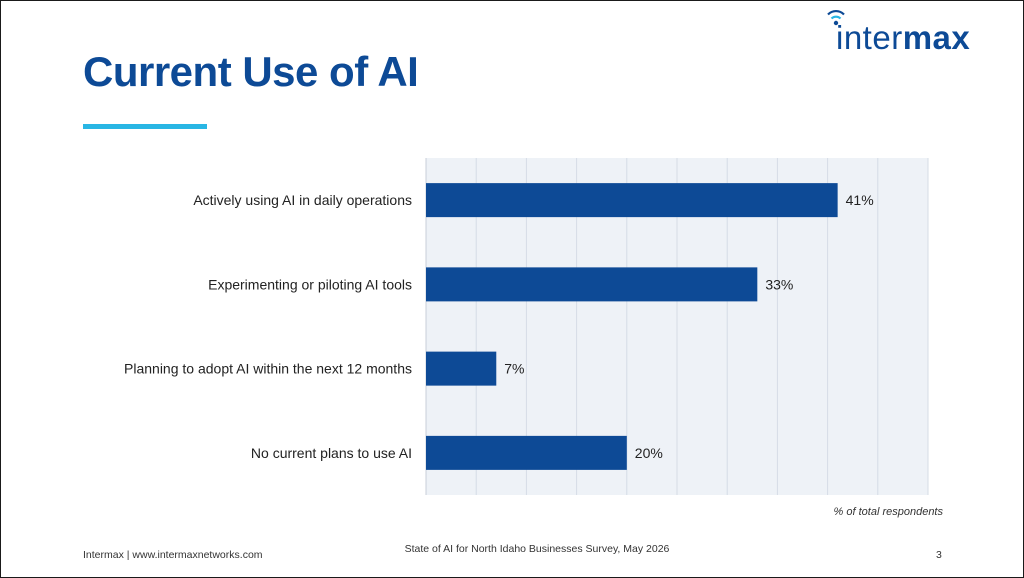 This screenshot has height=578, width=1024. Describe the element at coordinates (514, 369) in the screenshot. I see `data-label: 7%` at that location.